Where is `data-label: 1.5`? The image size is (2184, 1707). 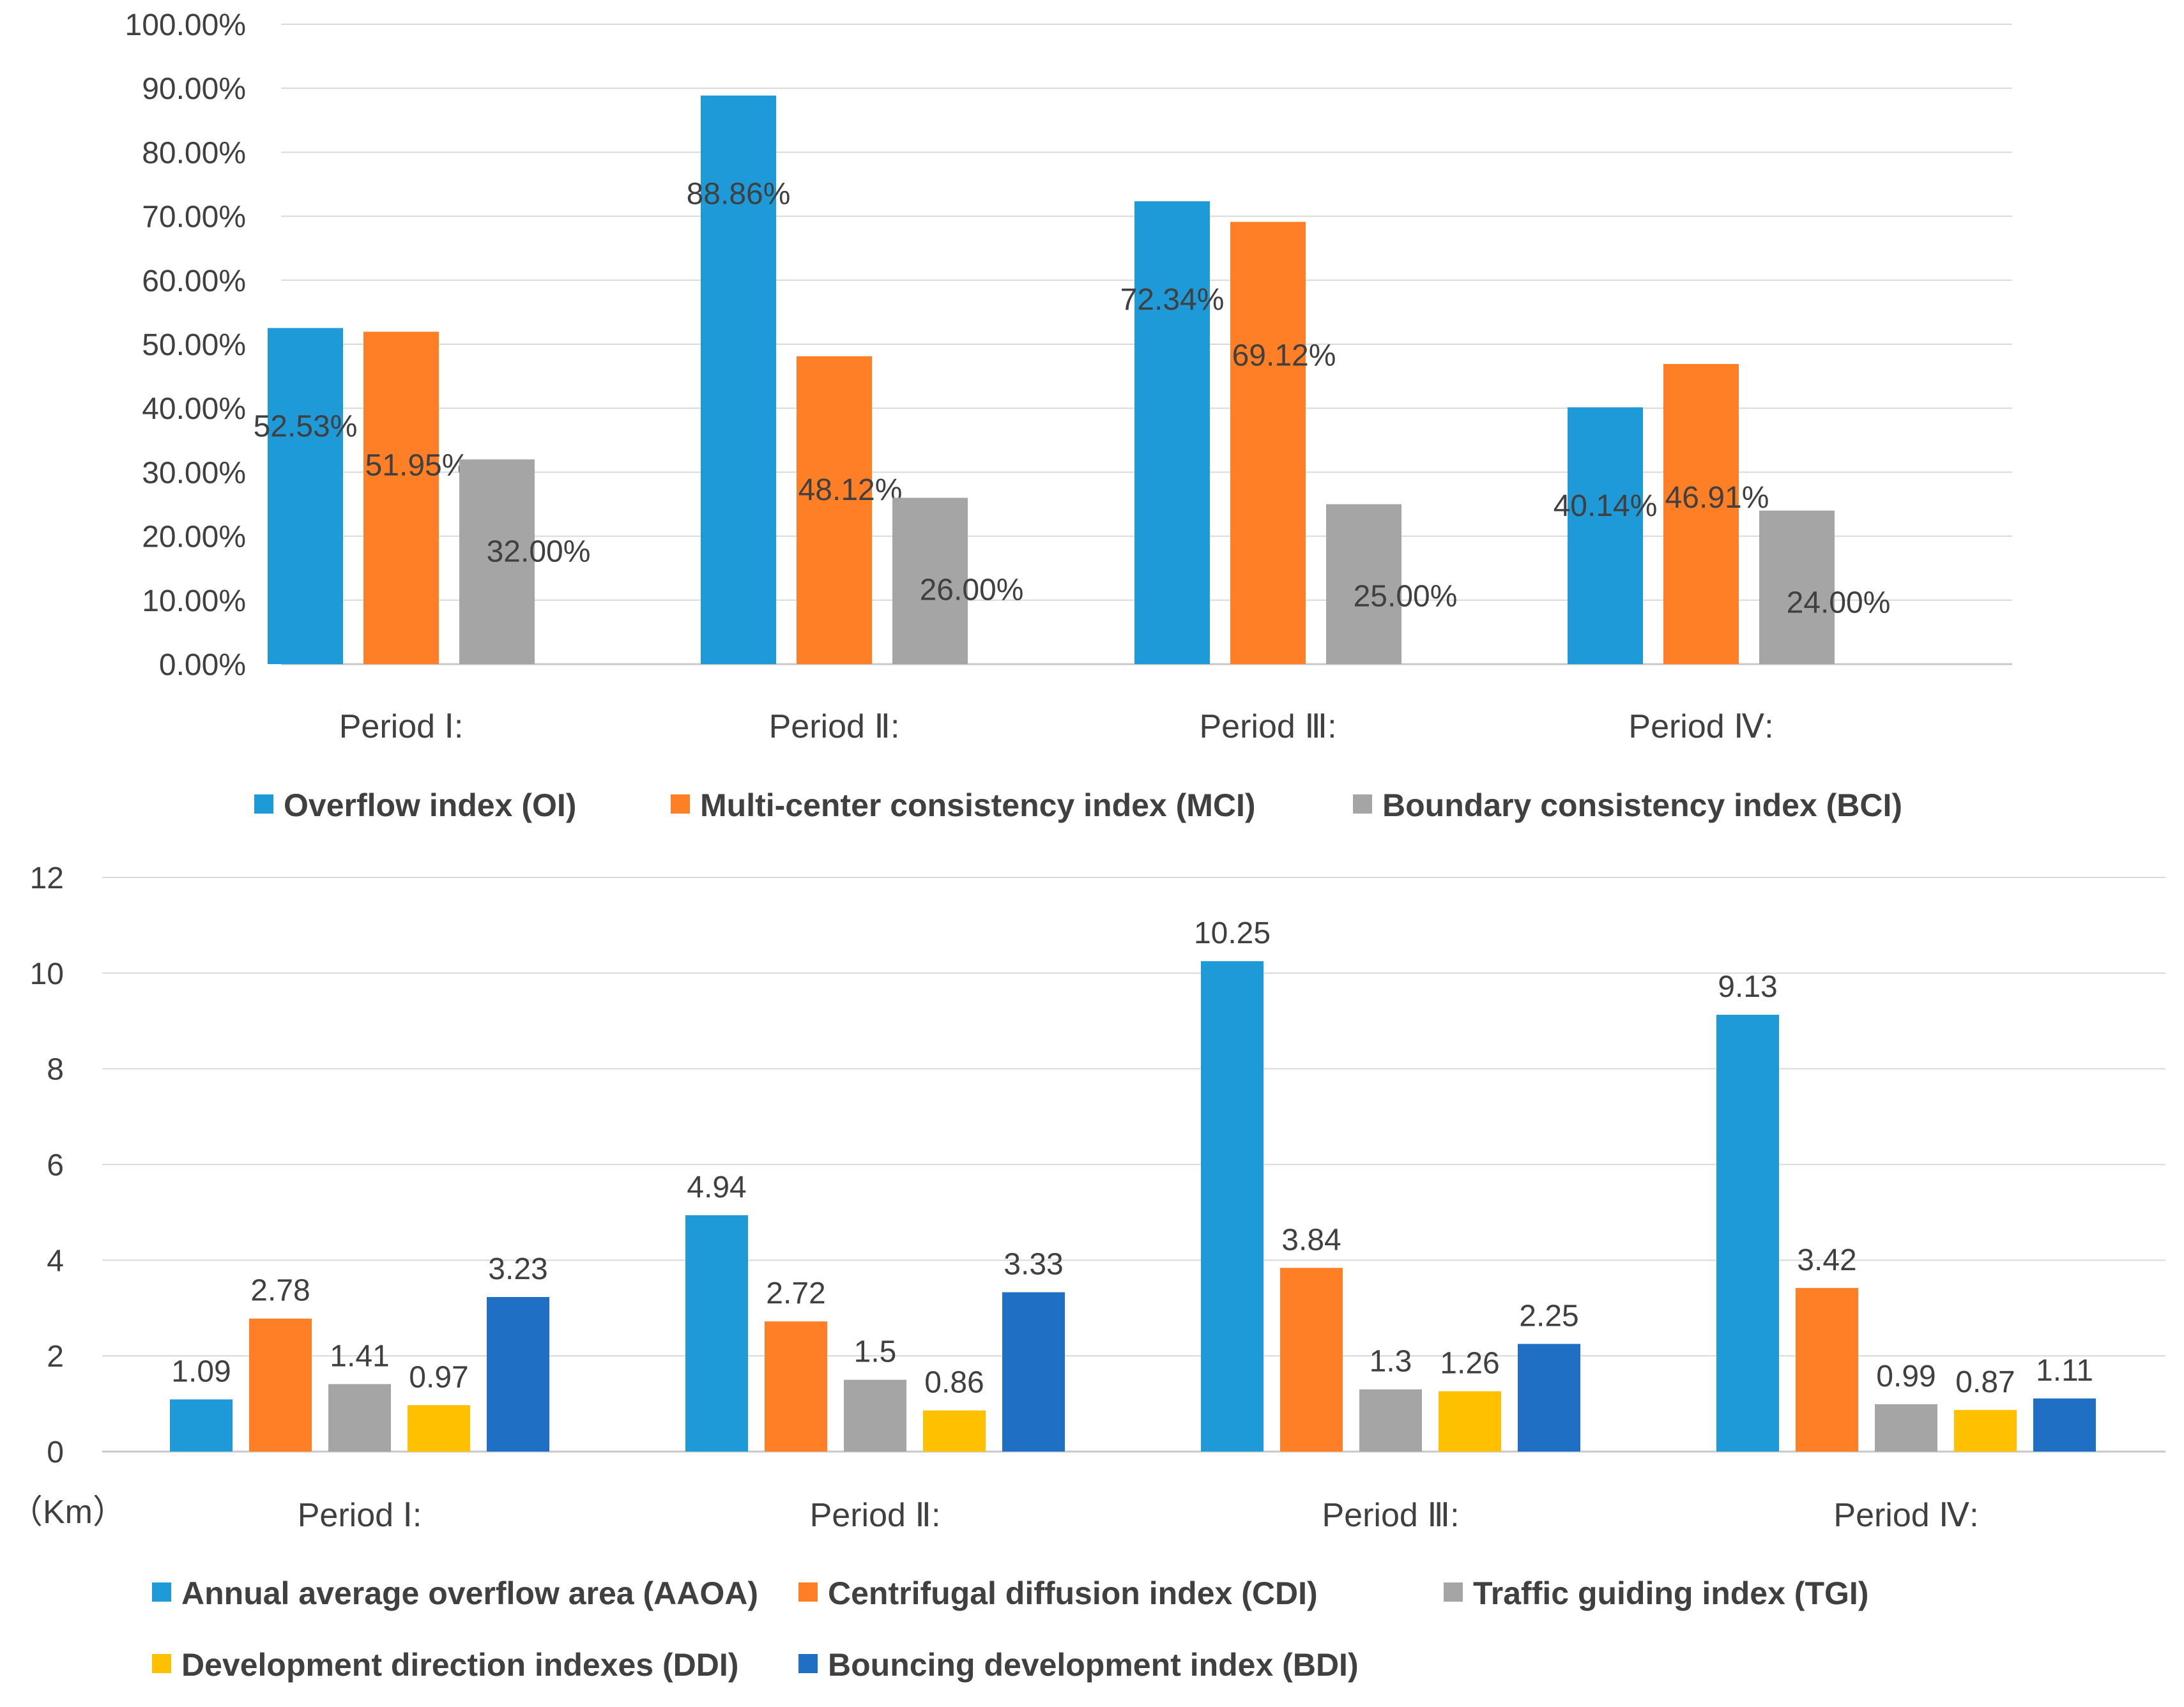
data-label: 1.5 is located at coordinates (876, 1352).